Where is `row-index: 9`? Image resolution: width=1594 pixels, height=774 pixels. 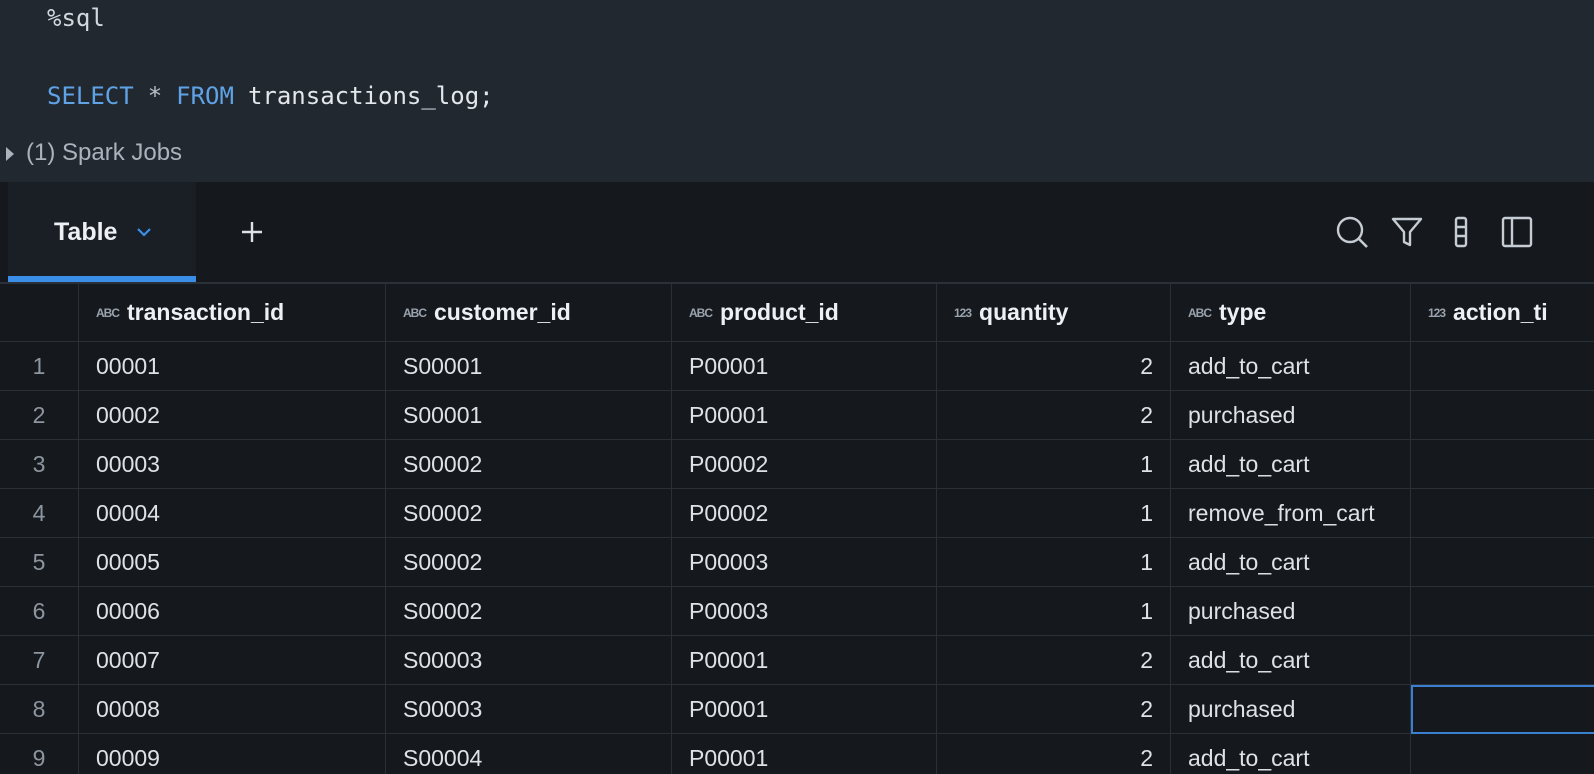
row-index: 9 is located at coordinates (39, 757).